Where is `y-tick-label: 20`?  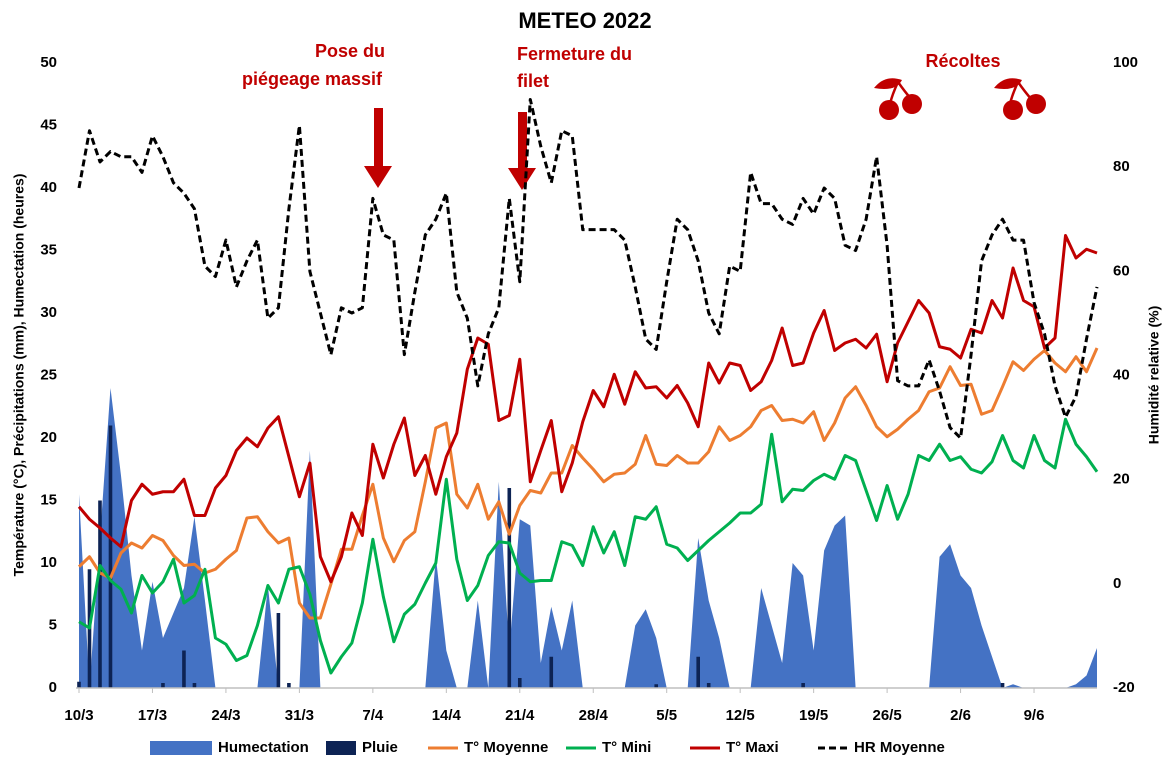 y-tick-label: 20 is located at coordinates (48, 437).